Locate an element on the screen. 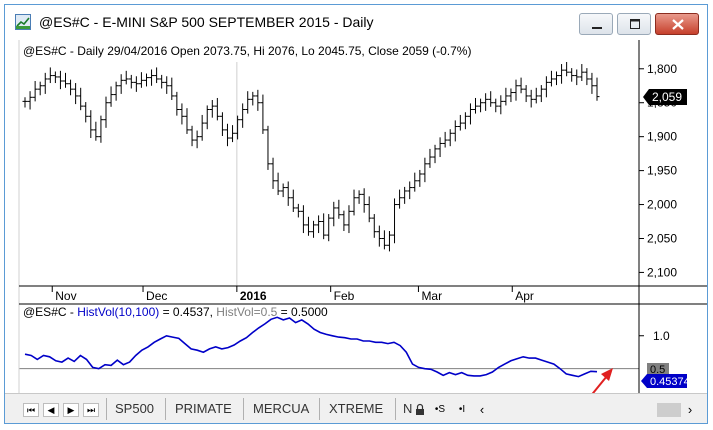  first-tab-button: ⏮ is located at coordinates (31, 410).